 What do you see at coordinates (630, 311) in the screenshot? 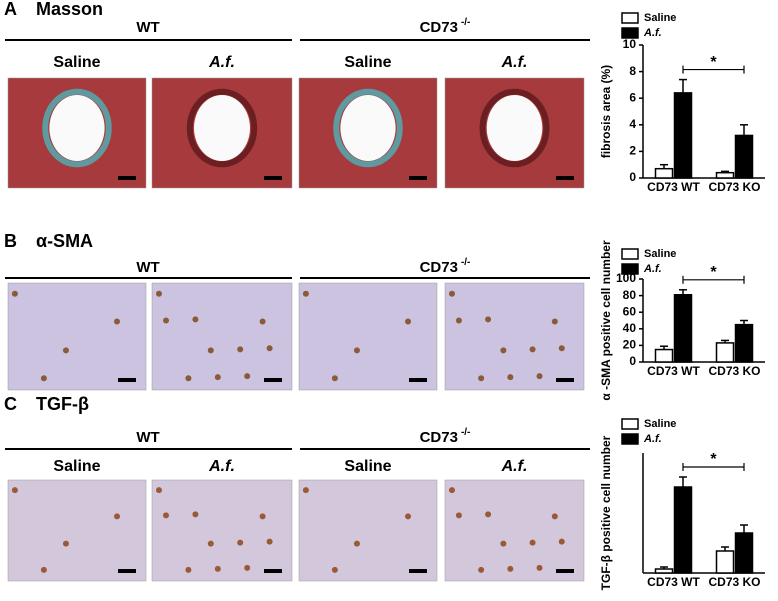
I see `y-tick-label: 60` at bounding box center [630, 311].